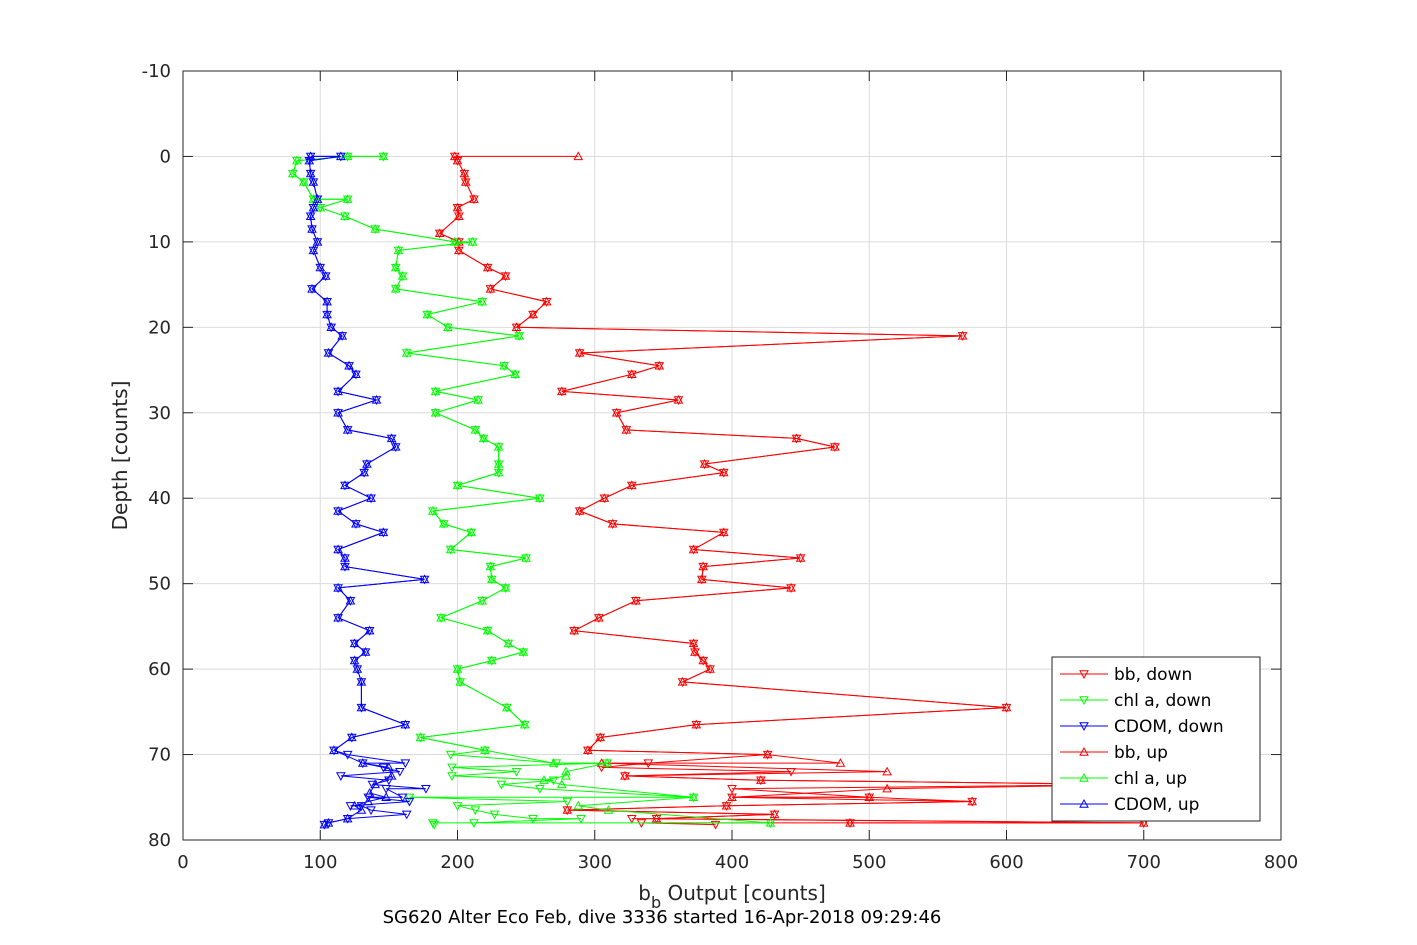  I want to click on x-tick-label: 100, so click(320, 862).